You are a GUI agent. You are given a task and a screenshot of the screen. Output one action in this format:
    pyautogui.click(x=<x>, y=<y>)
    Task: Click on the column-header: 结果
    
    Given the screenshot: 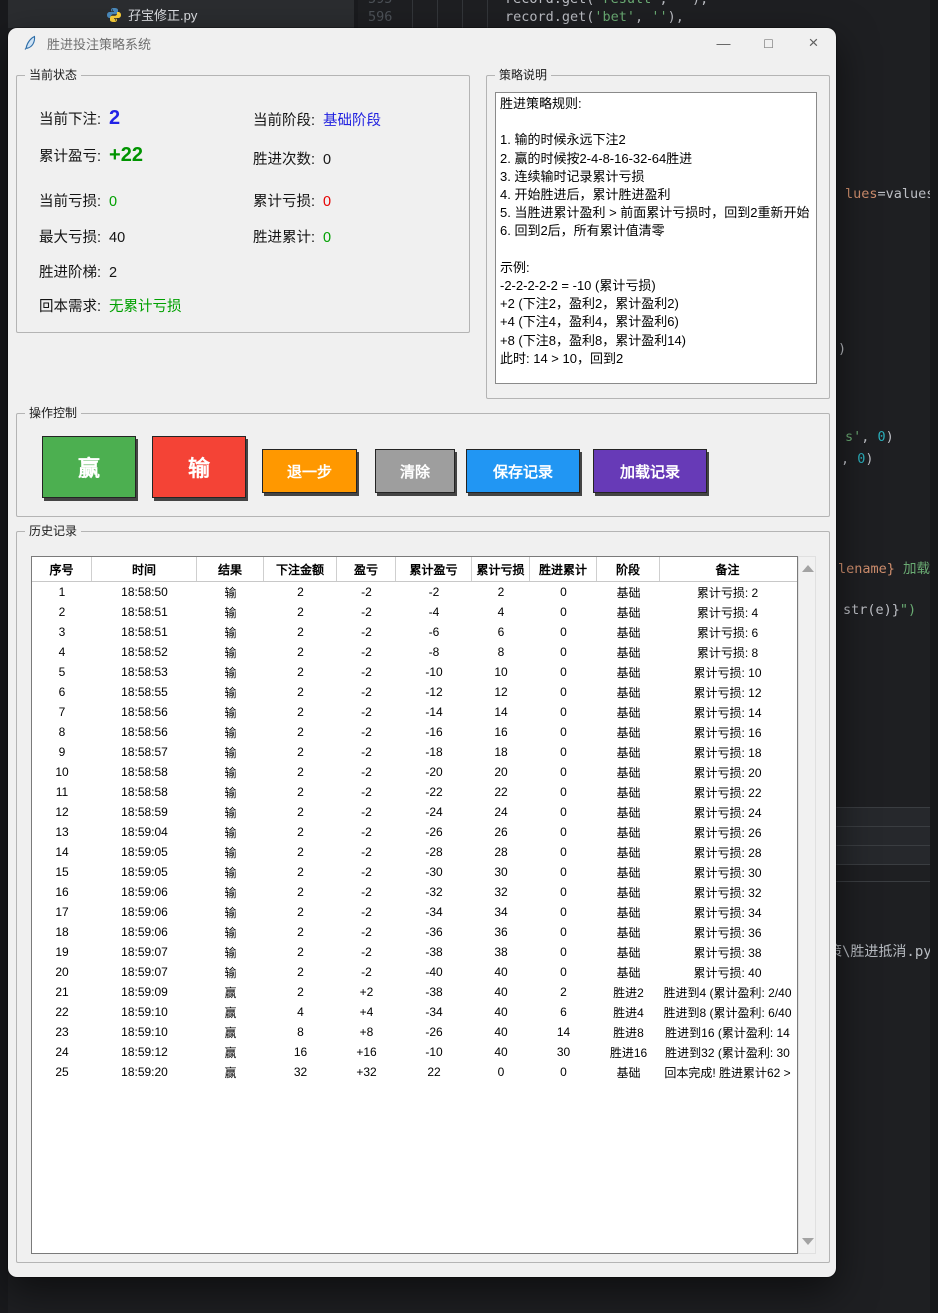 What is the action you would take?
    pyautogui.click(x=230, y=569)
    